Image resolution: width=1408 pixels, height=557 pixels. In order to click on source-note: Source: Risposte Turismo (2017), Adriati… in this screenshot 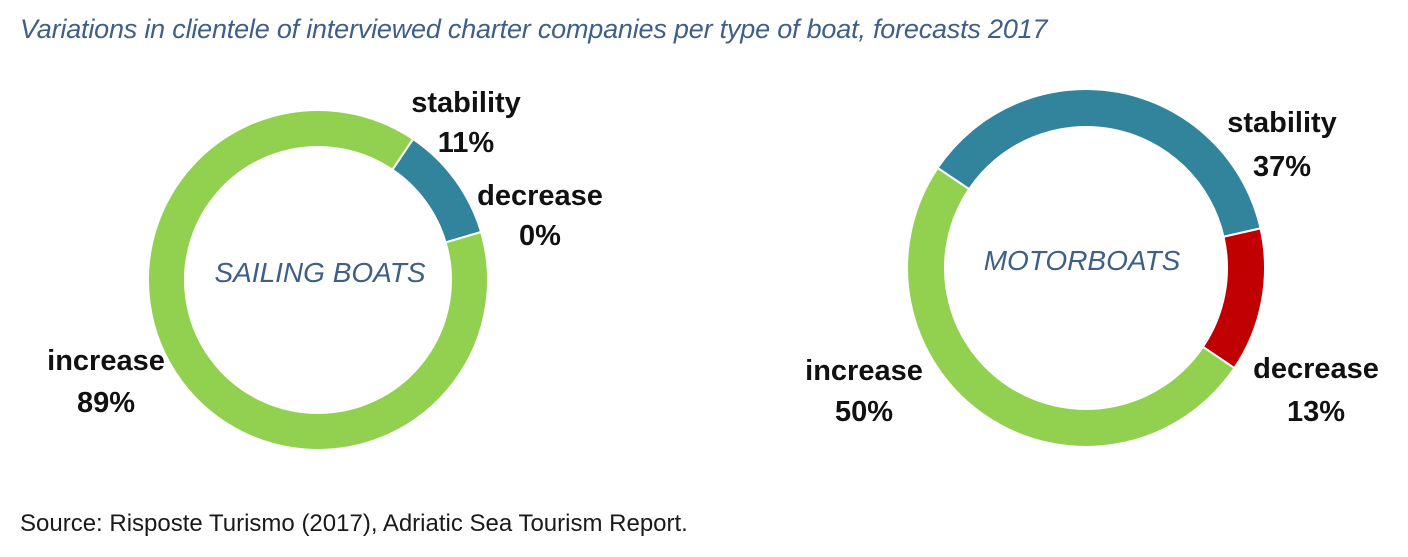, I will do `click(354, 523)`.